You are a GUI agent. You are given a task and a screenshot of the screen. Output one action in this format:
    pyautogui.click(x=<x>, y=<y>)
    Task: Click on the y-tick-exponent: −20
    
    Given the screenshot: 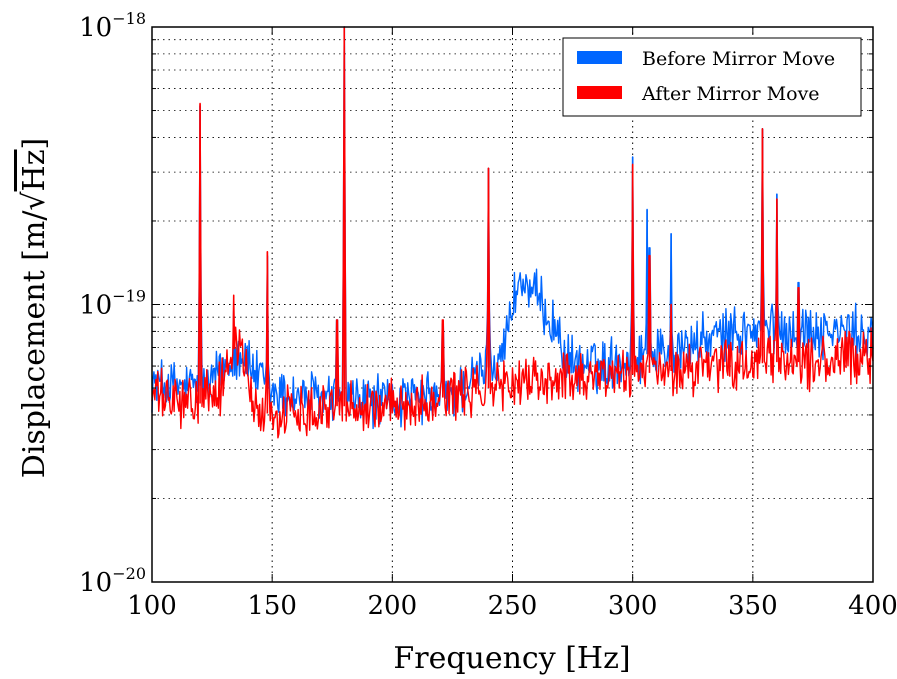 What is the action you would take?
    pyautogui.click(x=129, y=573)
    